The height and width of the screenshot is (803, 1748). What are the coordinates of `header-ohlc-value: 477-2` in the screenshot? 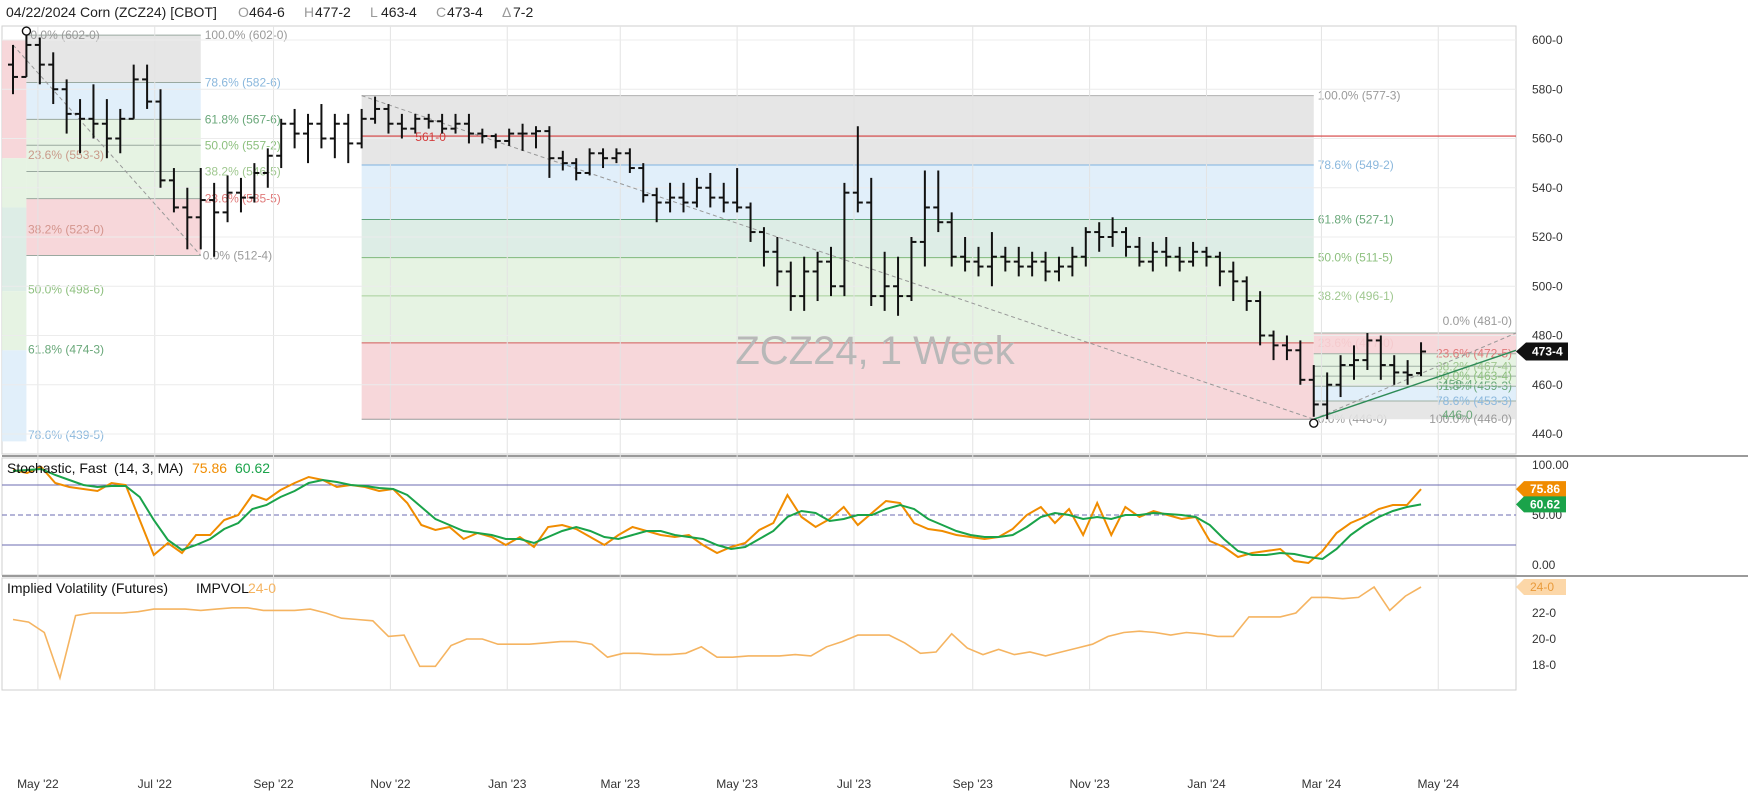 It's located at (333, 12).